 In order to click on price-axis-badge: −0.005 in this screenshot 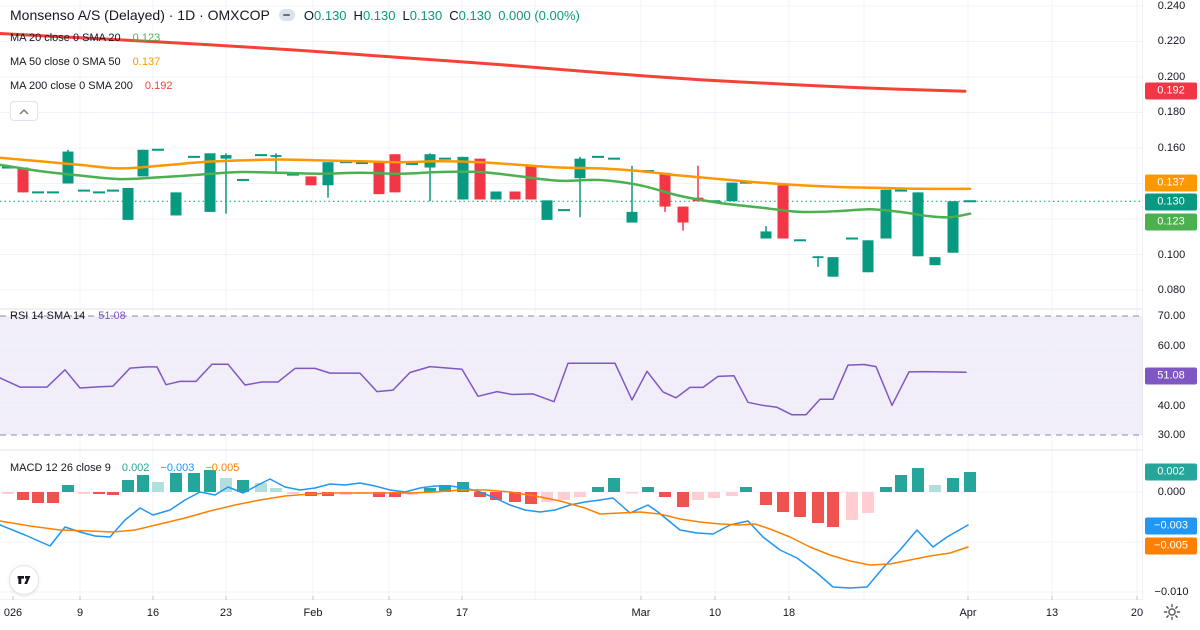, I will do `click(1171, 546)`.